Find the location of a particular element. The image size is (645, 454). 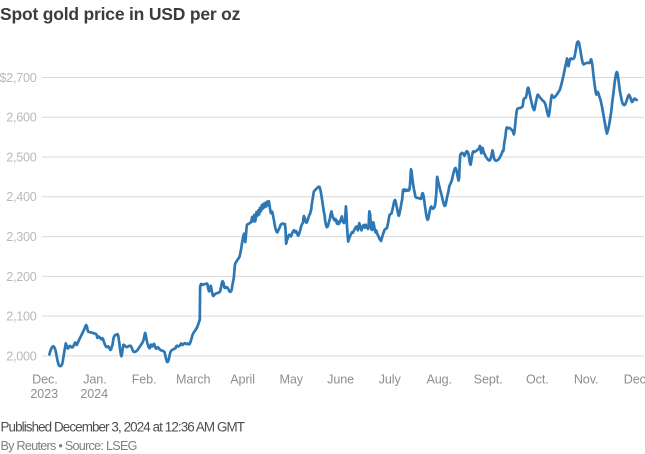

svg-text: 2,300 is located at coordinates (21, 237).